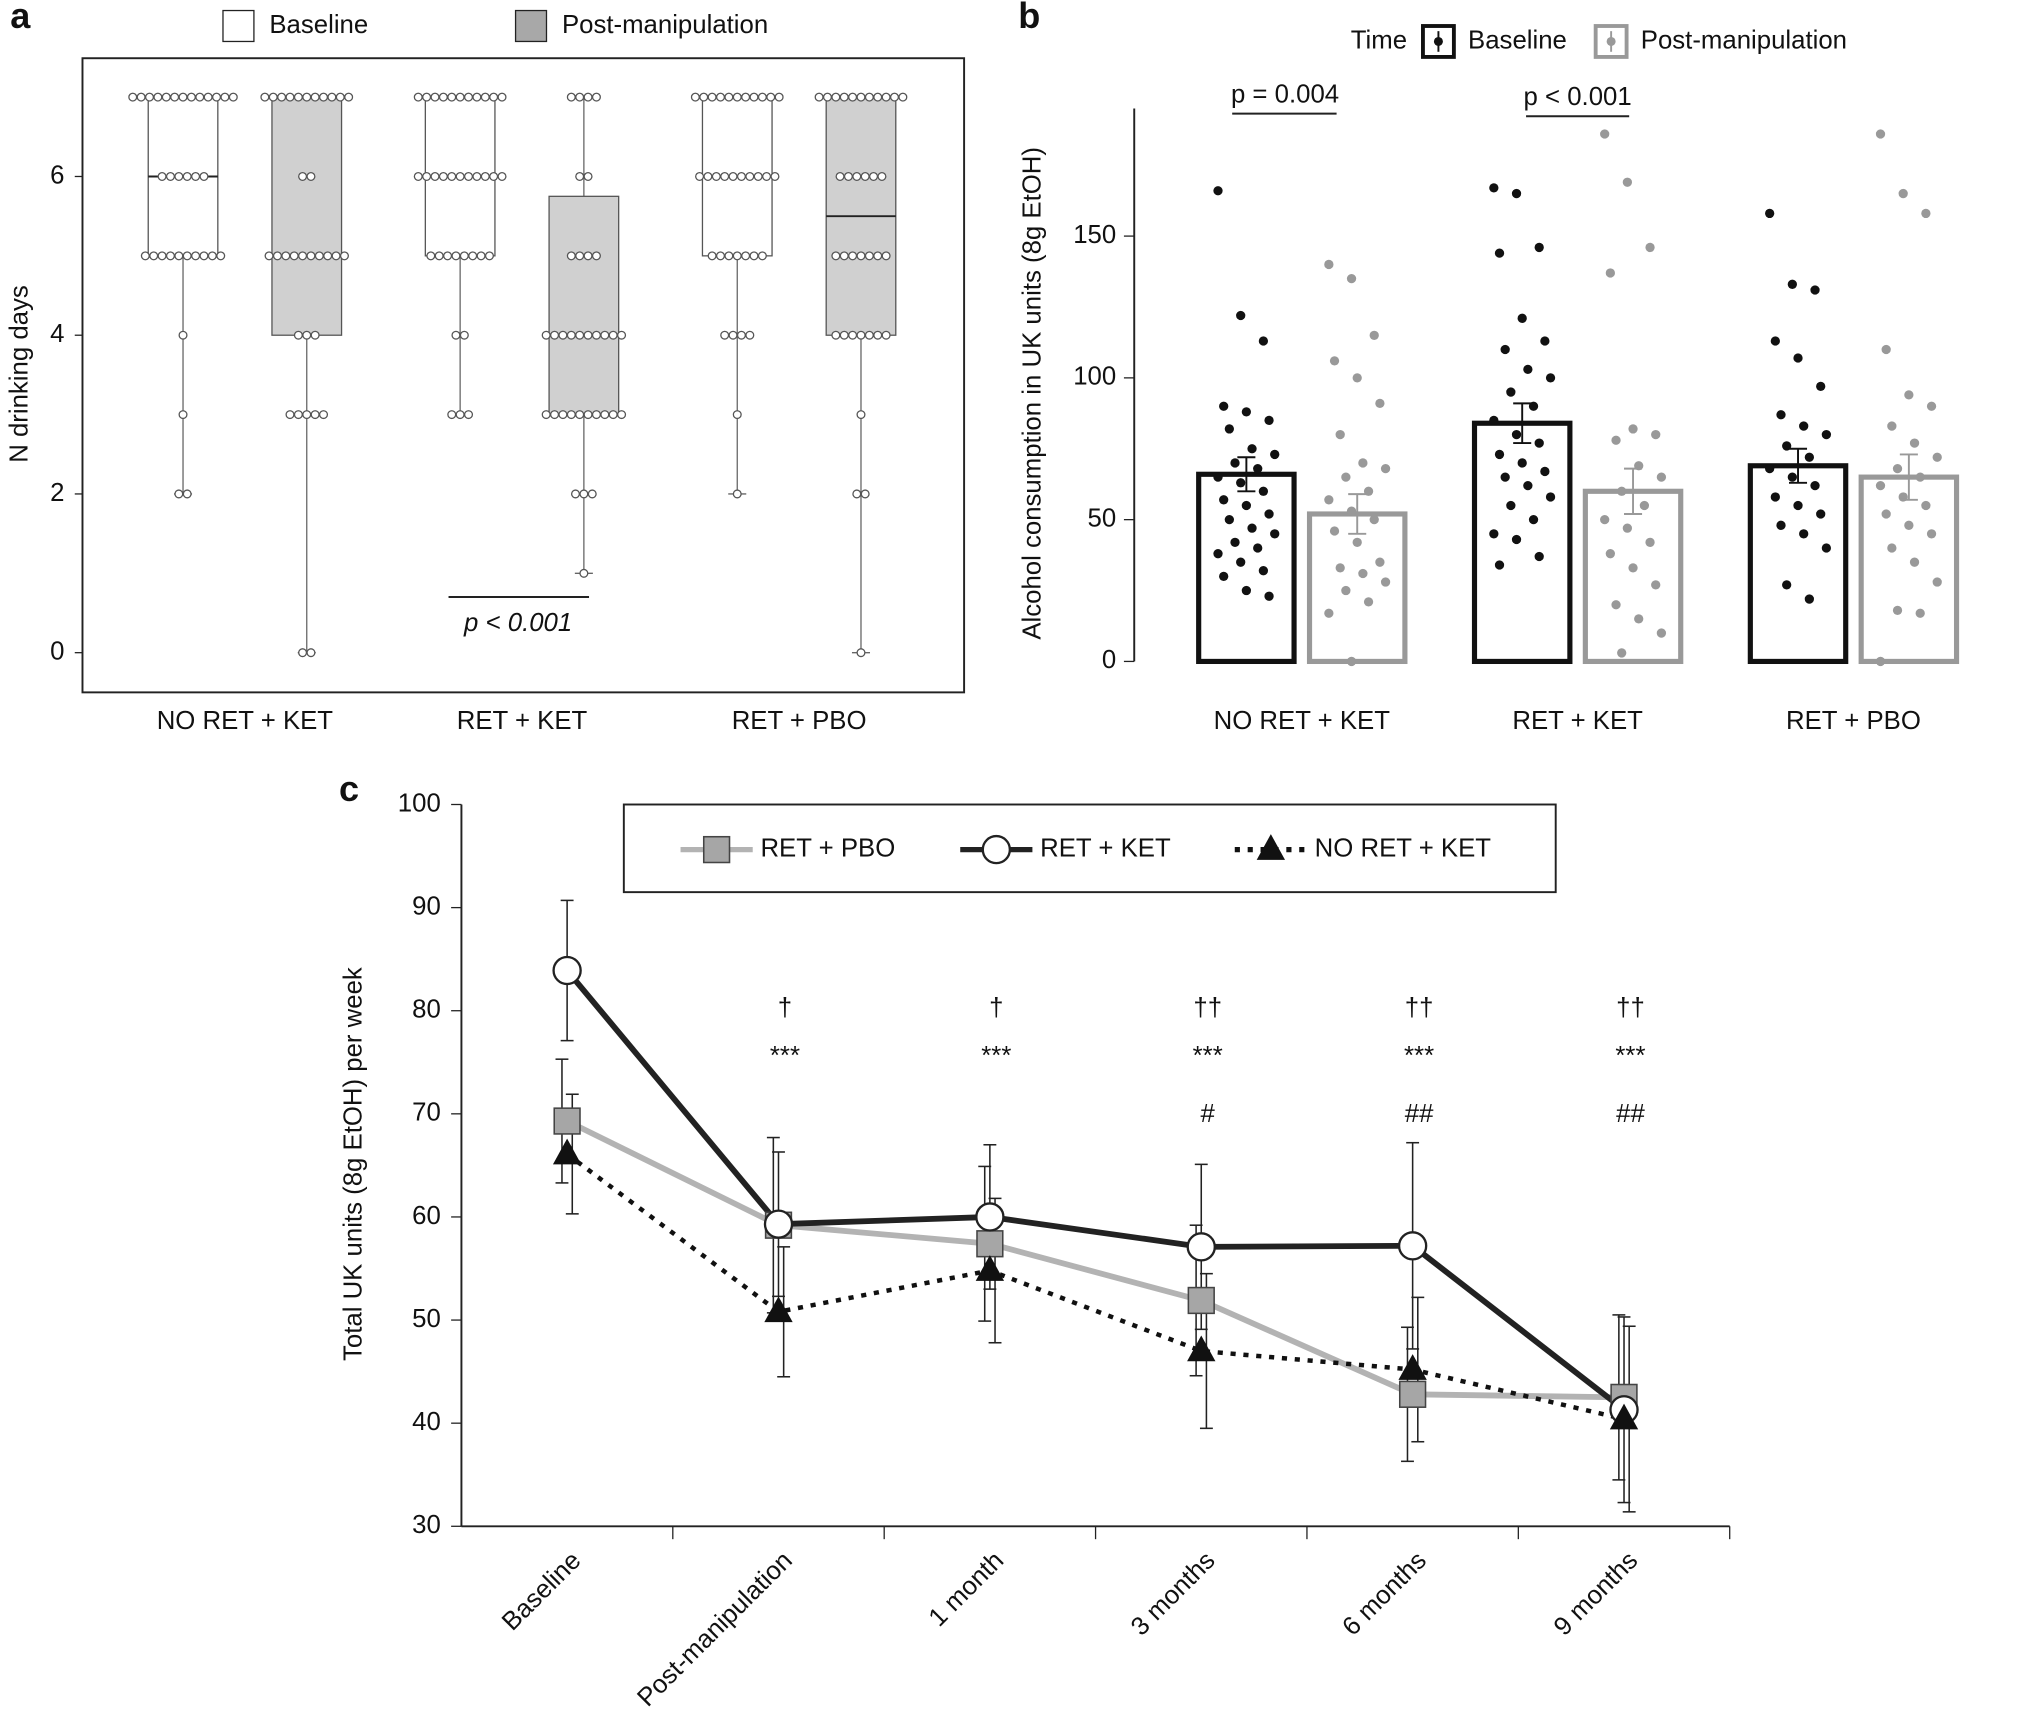 The width and height of the screenshot is (2021, 1725). What do you see at coordinates (1384, 1593) in the screenshot?
I see `x-tick-label: 6 months` at bounding box center [1384, 1593].